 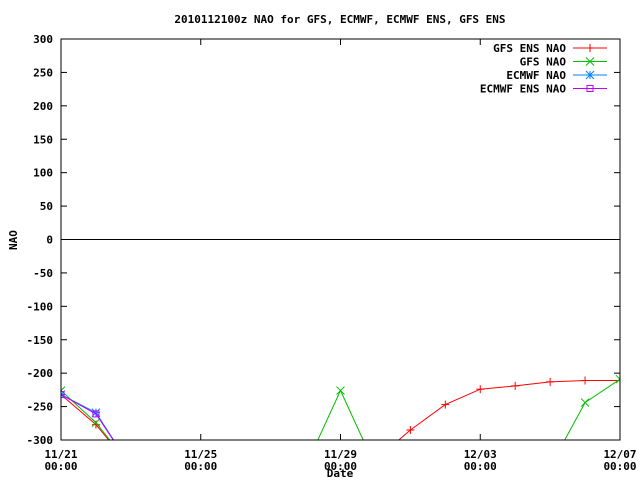 I want to click on x-tick-label: 12/07, so click(x=619, y=454).